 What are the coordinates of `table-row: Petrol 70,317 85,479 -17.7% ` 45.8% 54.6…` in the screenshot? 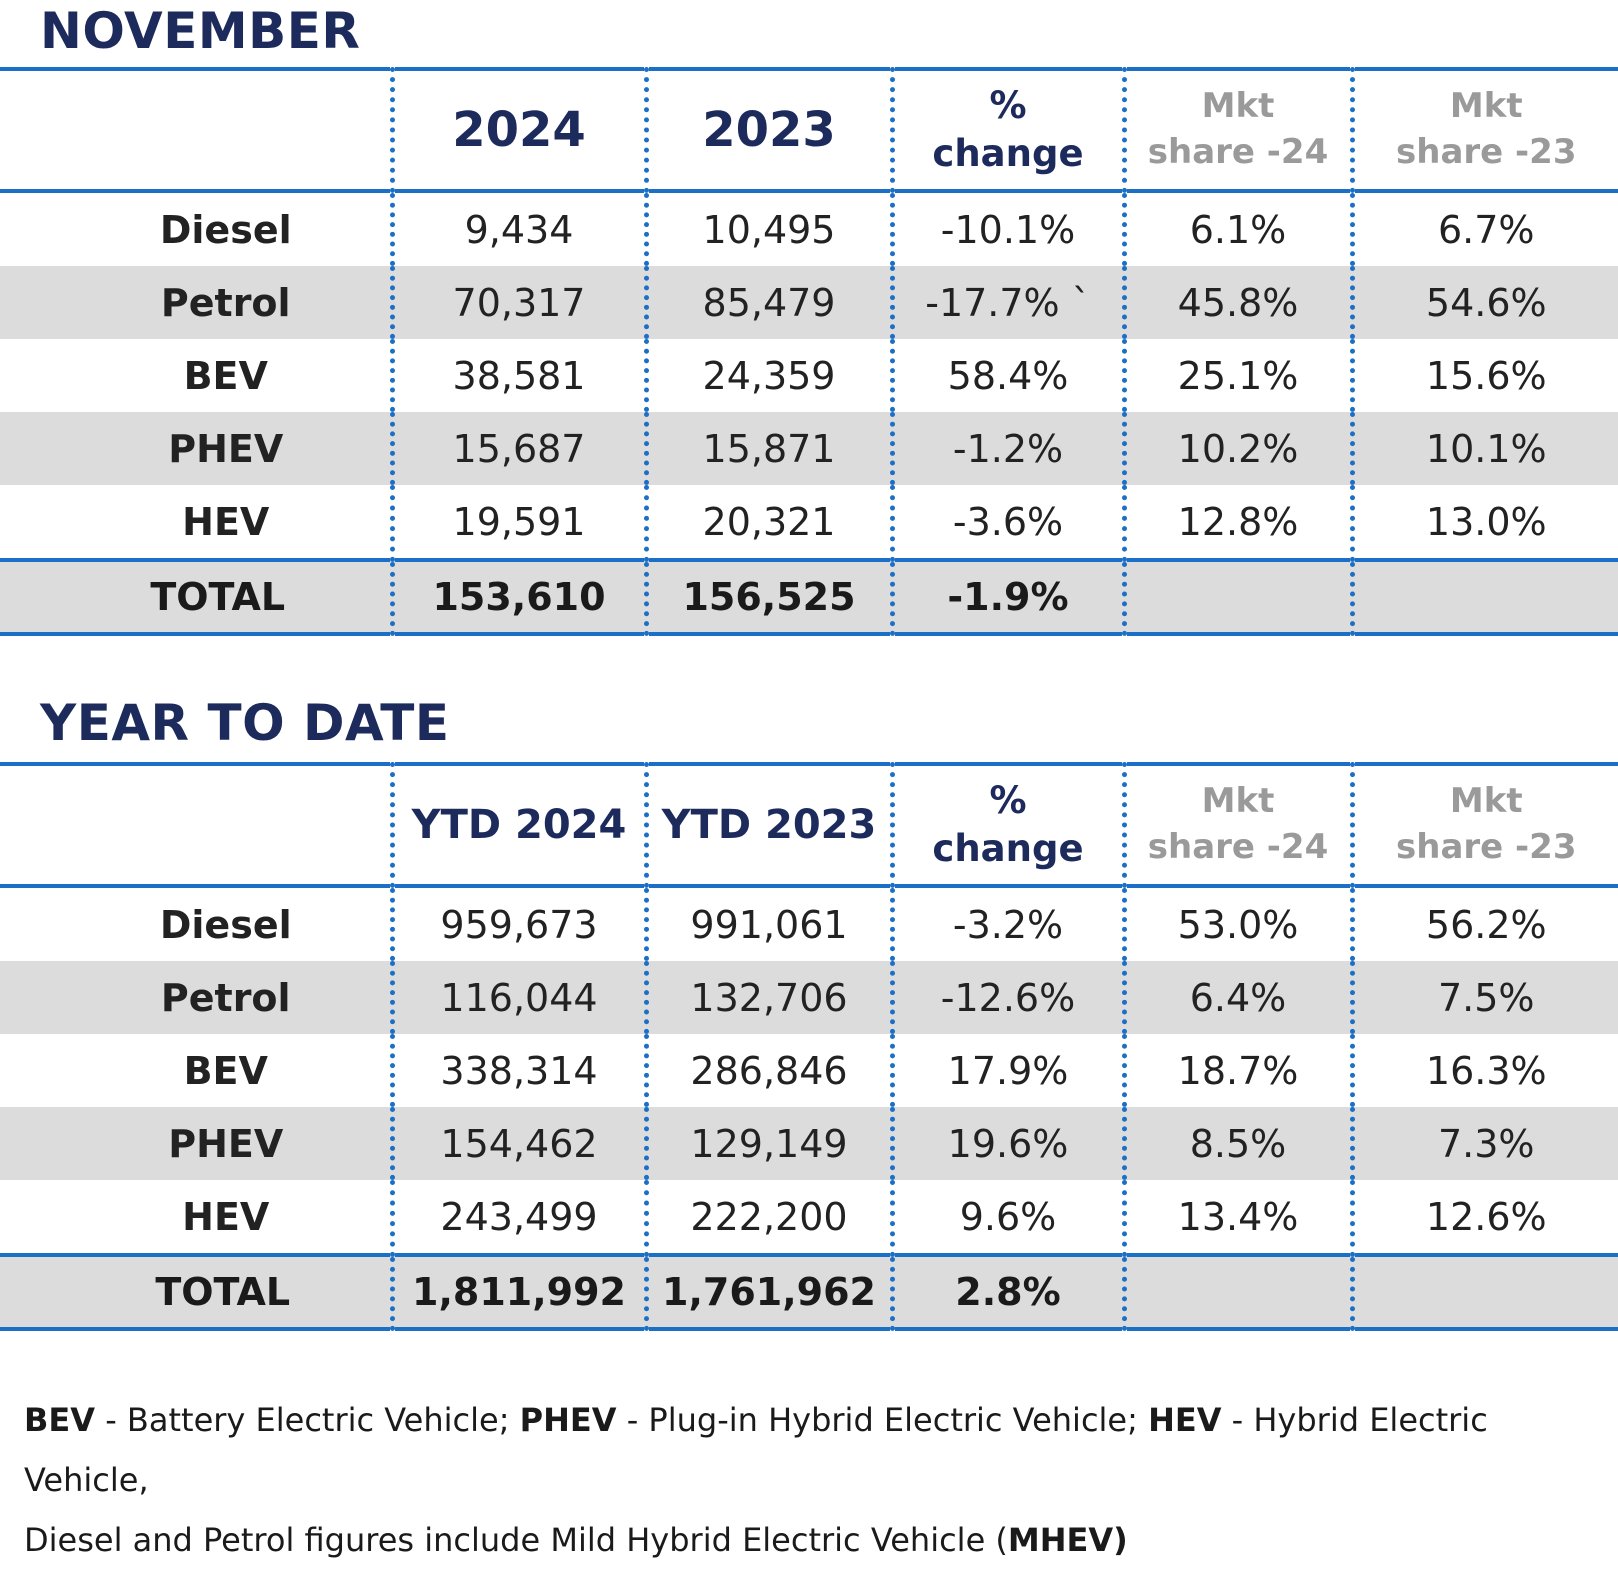 It's located at (809, 302).